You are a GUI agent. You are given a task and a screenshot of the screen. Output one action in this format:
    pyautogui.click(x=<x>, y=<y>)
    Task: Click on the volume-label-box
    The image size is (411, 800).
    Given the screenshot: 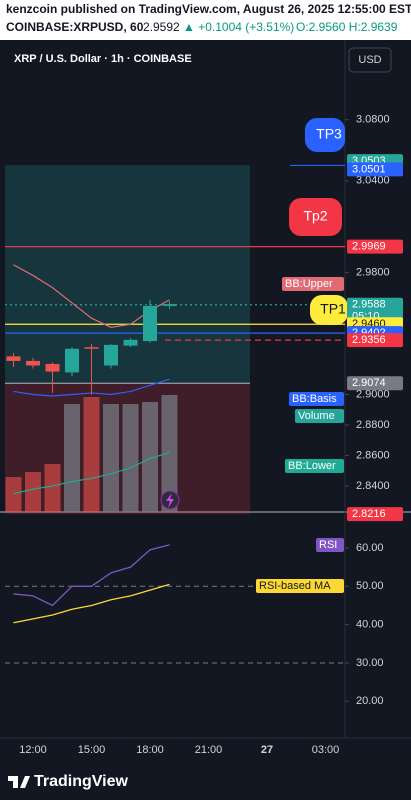 What is the action you would take?
    pyautogui.click(x=319, y=416)
    